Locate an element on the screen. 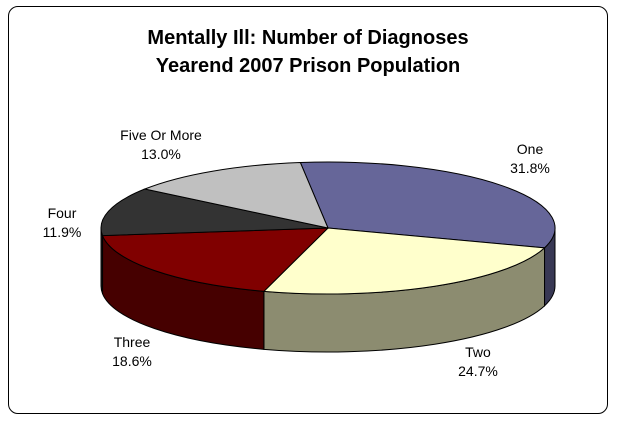  pie-label-percent: 31.8% is located at coordinates (530, 168).